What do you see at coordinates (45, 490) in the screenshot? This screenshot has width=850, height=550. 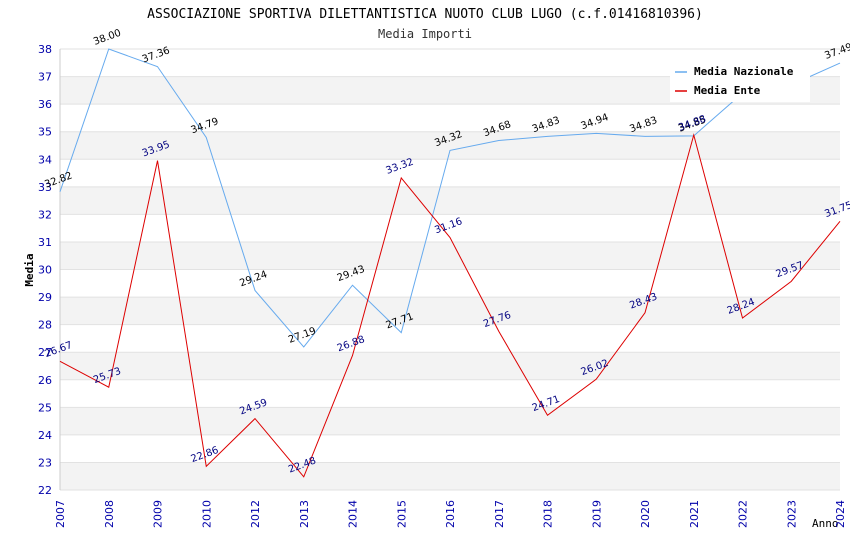 I see `y-tick-label: 22` at bounding box center [45, 490].